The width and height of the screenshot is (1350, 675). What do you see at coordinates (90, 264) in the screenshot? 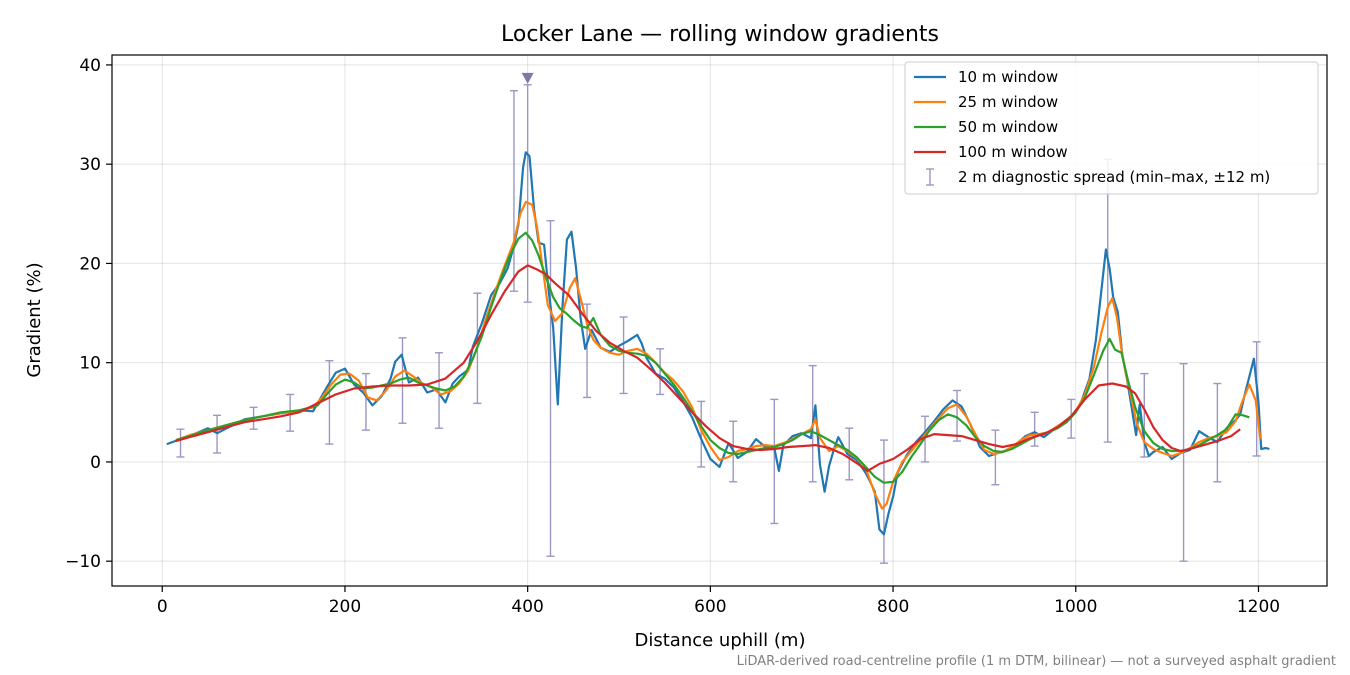
I see `y-tick-label: 20` at bounding box center [90, 264].